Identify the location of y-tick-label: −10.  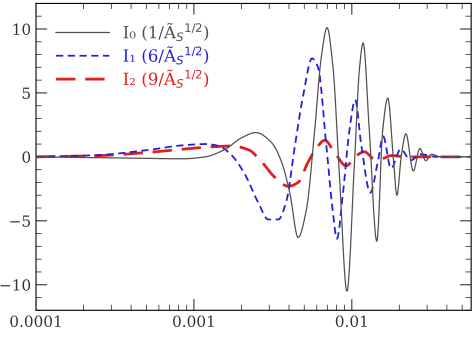
(15, 285).